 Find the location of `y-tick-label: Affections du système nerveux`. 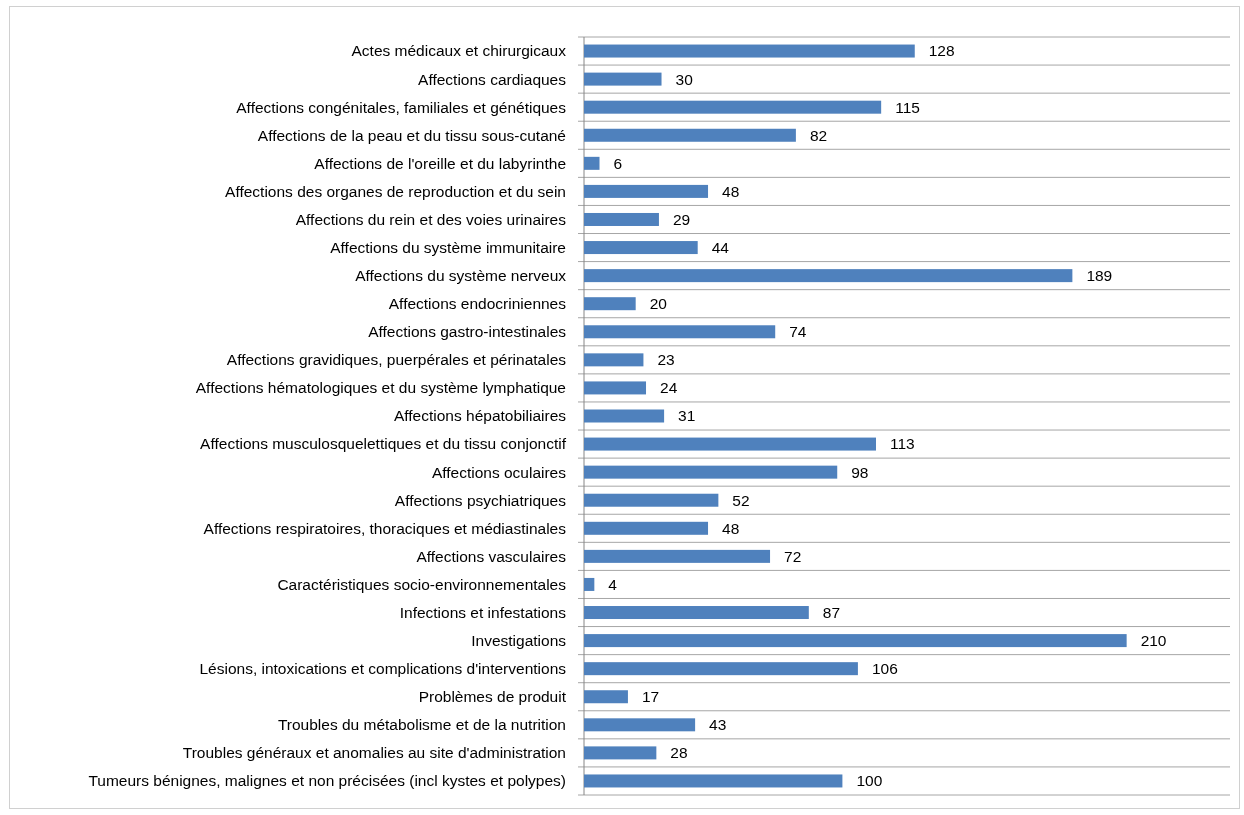

y-tick-label: Affections du système nerveux is located at coordinates (461, 276).